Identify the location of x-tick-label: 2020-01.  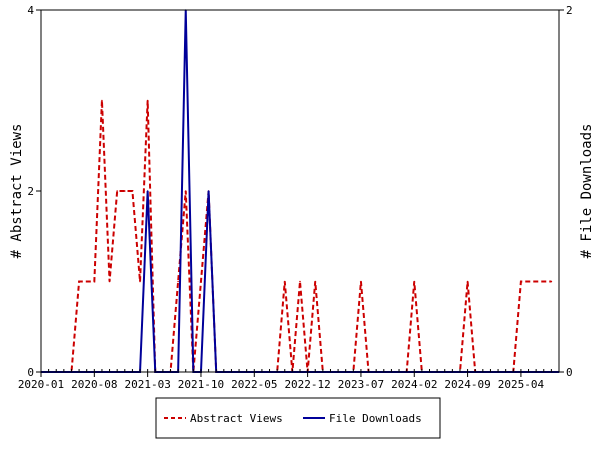
(41, 384).